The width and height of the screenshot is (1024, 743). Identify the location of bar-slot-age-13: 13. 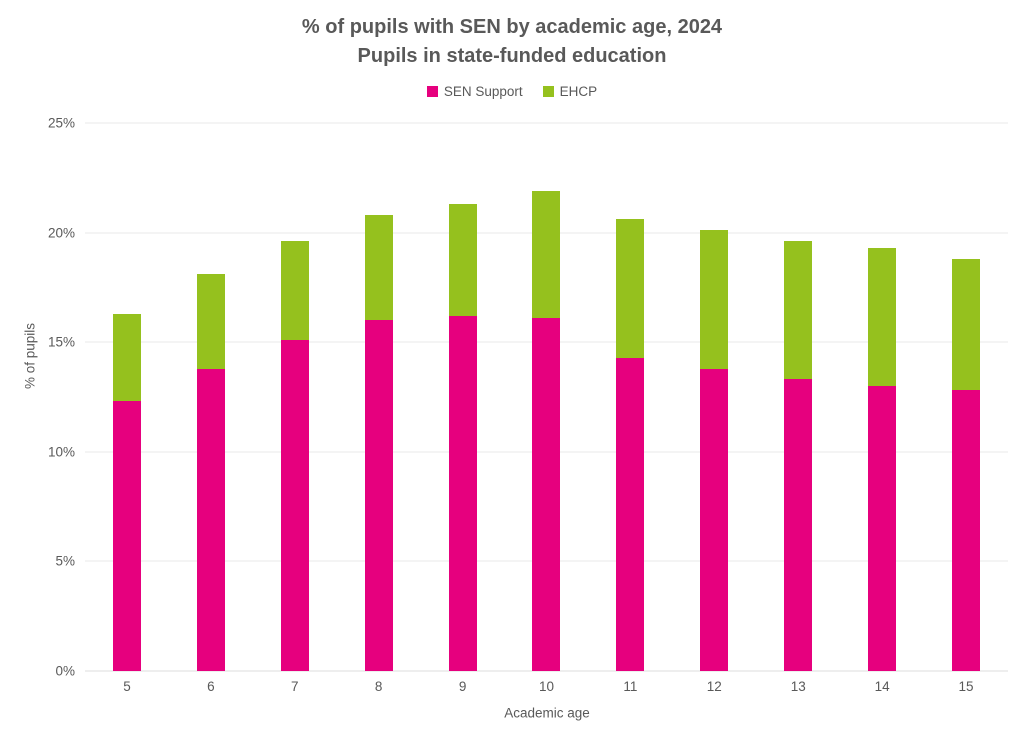
(798, 408).